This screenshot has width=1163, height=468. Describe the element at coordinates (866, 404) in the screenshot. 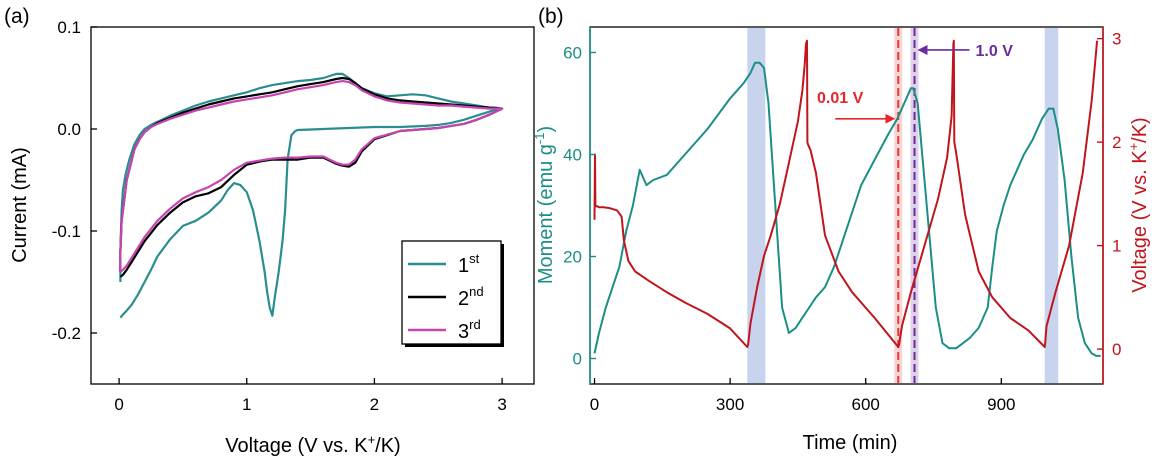

I see `x-tick-label: 600` at that location.